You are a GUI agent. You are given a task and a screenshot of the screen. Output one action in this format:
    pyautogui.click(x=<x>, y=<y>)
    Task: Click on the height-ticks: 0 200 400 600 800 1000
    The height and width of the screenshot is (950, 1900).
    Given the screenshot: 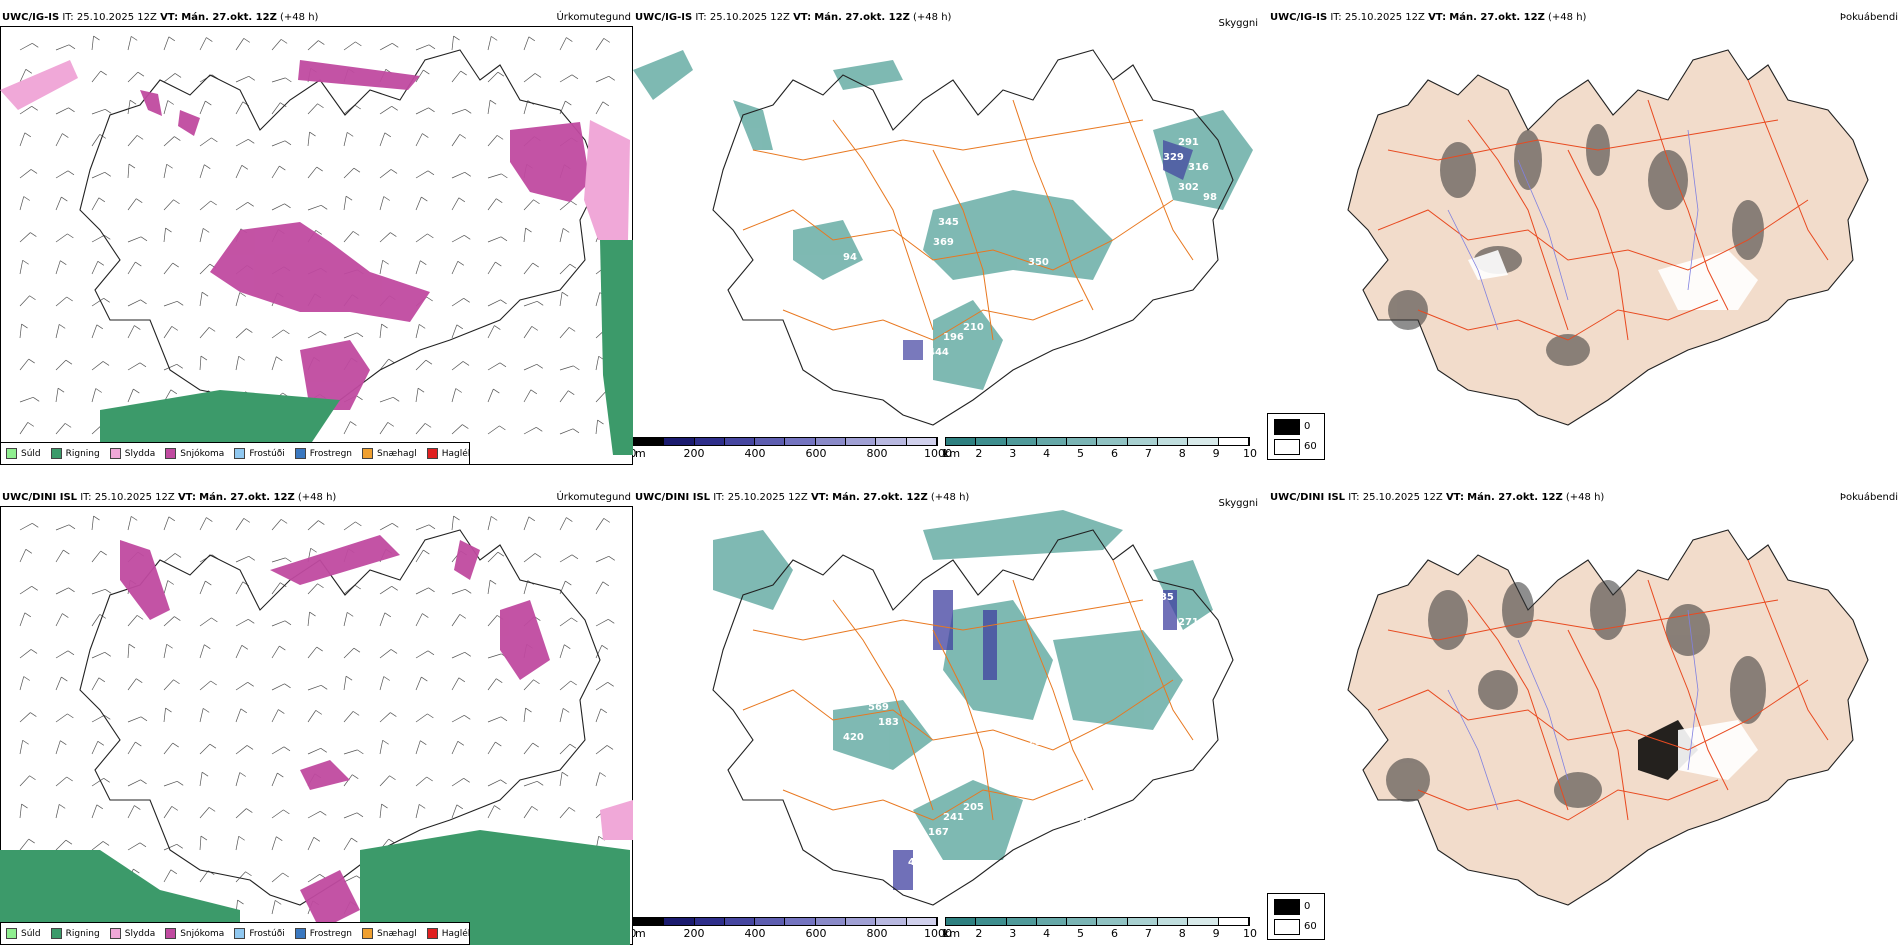 What is the action you would take?
    pyautogui.click(x=792, y=933)
    